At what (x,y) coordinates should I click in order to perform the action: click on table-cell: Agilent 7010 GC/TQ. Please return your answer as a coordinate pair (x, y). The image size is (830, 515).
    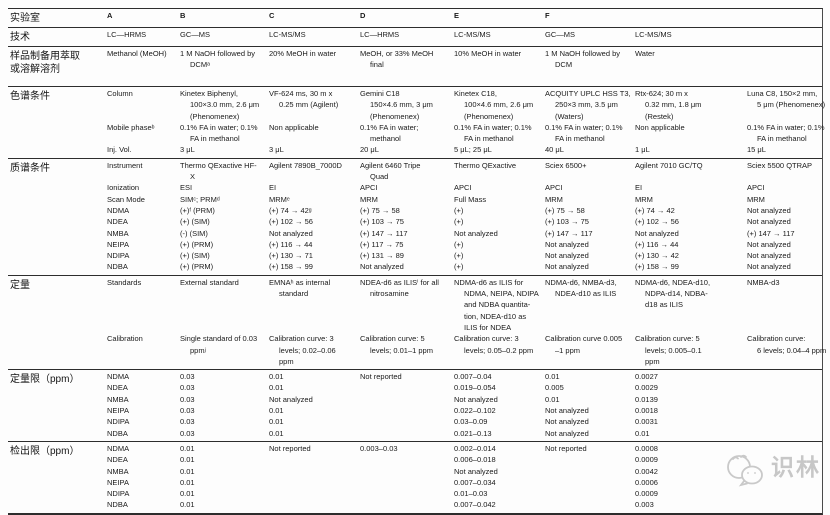
    Looking at the image, I should click on (669, 165).